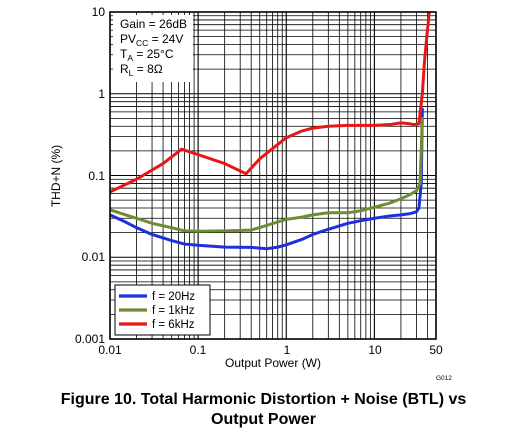 The height and width of the screenshot is (433, 527). Describe the element at coordinates (151, 40) in the screenshot. I see `condition-supply-voltage: PVCC = 24V` at that location.